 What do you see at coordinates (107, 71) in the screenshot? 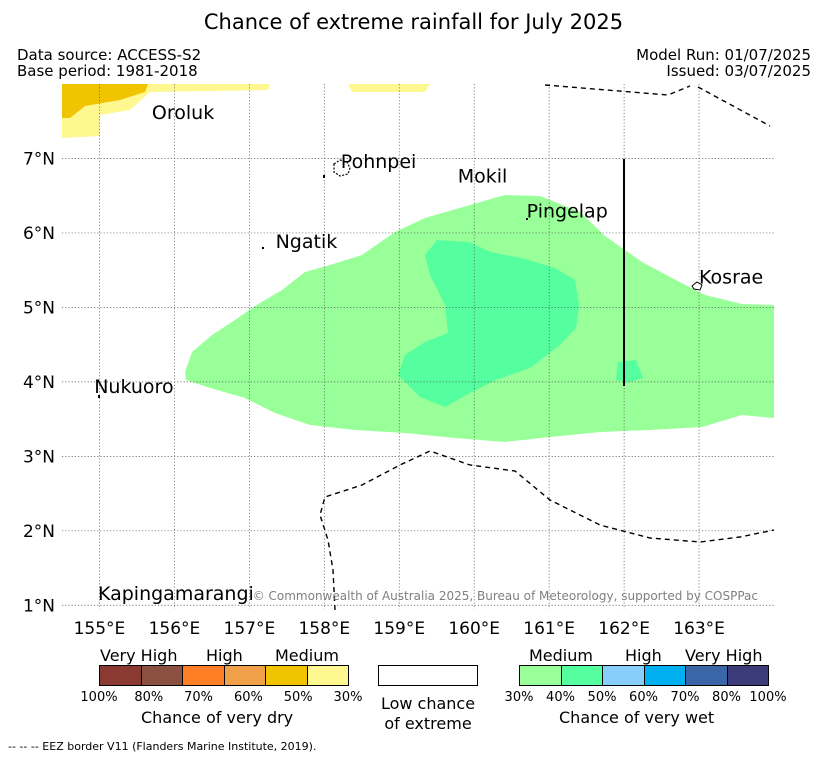
I see `base-period-label: Base period: 1981-2018` at bounding box center [107, 71].